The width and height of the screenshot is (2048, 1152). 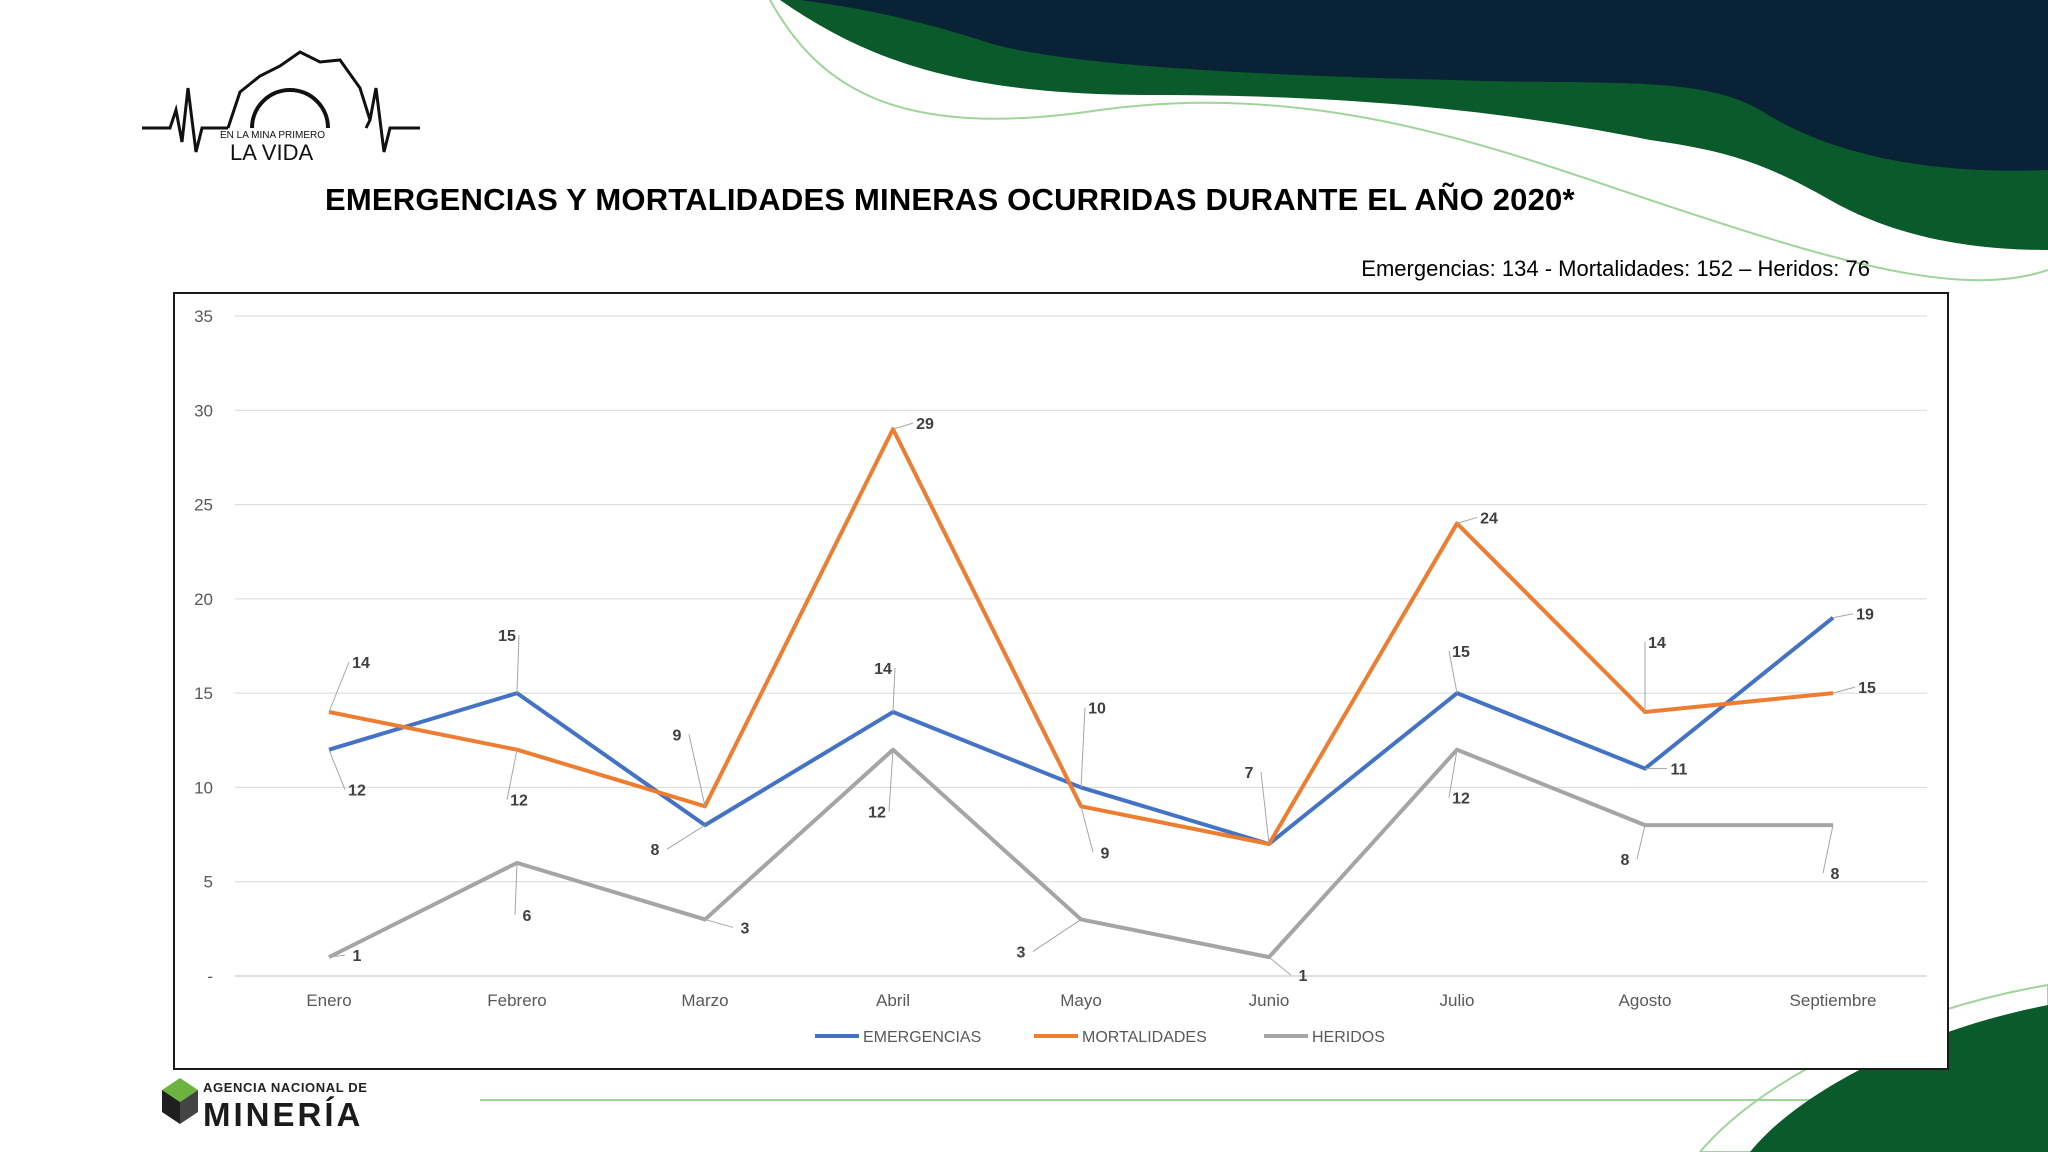 I want to click on logo-line2: LA VIDA, so click(x=271, y=152).